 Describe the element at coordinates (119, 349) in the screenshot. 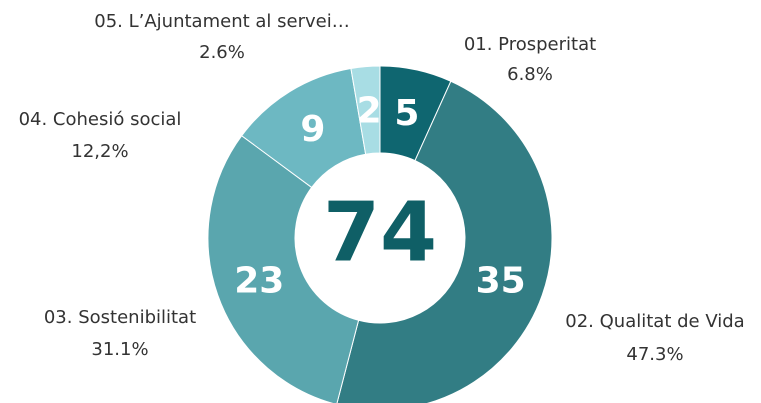

I see `percent-label: 31.1%` at that location.